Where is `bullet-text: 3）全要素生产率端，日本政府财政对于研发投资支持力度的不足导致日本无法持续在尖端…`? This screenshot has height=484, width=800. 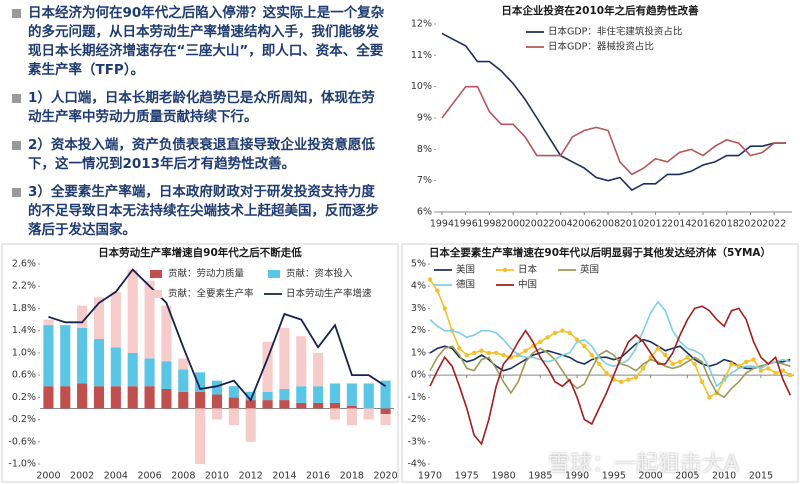 bullet-text: 3）全要素生产率端，日本政府财政对于研发投资支持力度的不足导致日本无法持续在尖端… is located at coordinates (203, 211).